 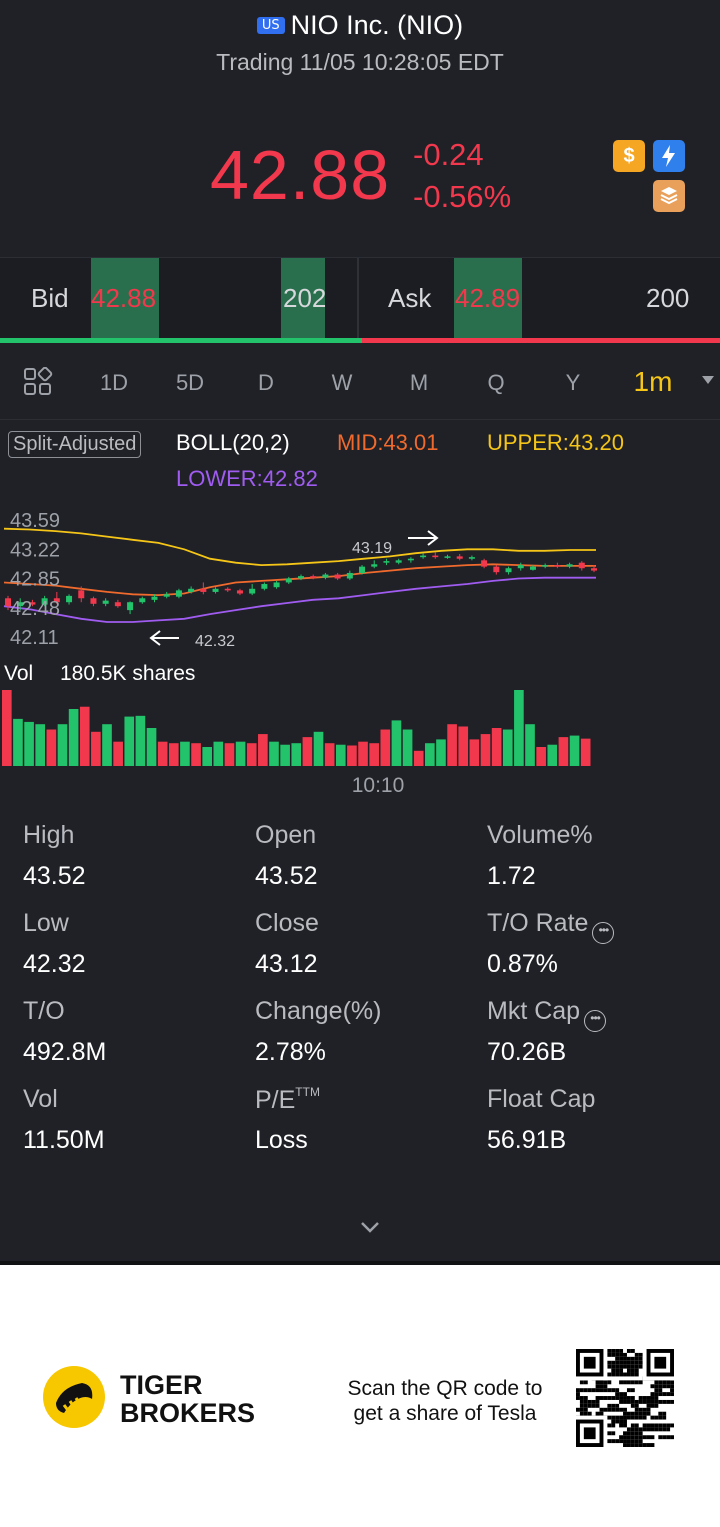 What do you see at coordinates (124, 298) in the screenshot?
I see `bid-price: 42.88` at bounding box center [124, 298].